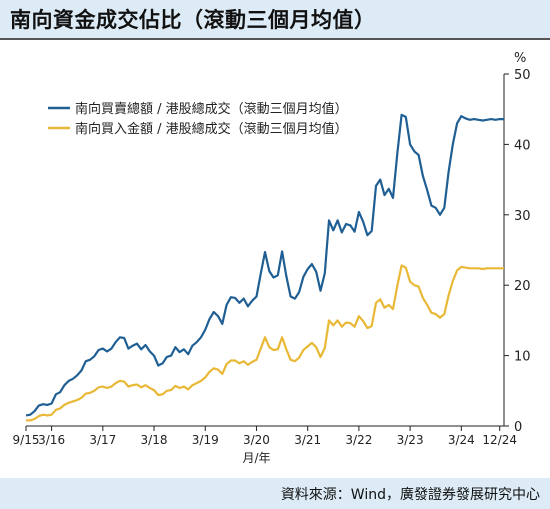 The height and width of the screenshot is (509, 550). Describe the element at coordinates (307, 440) in the screenshot. I see `x-tick-label: 3/21` at that location.